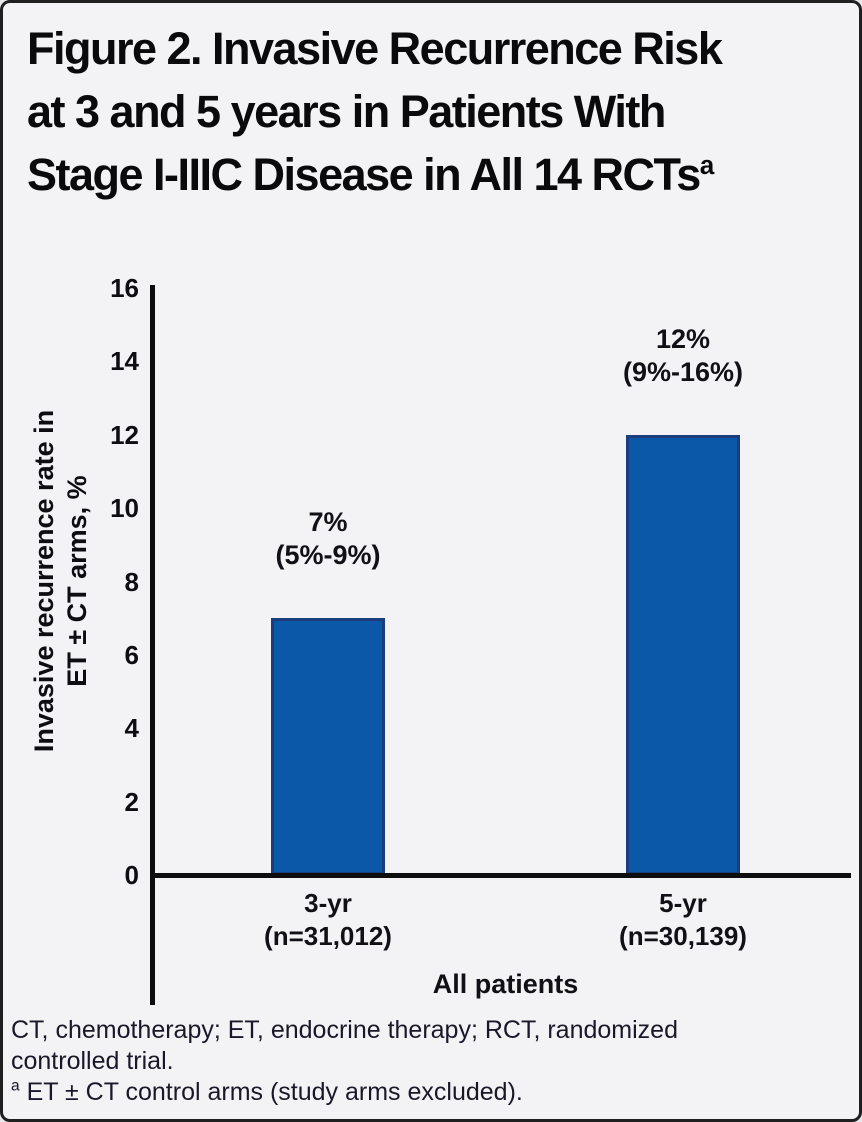  I want to click on x-category-label: 5-yr (n=30,139), so click(683, 920).